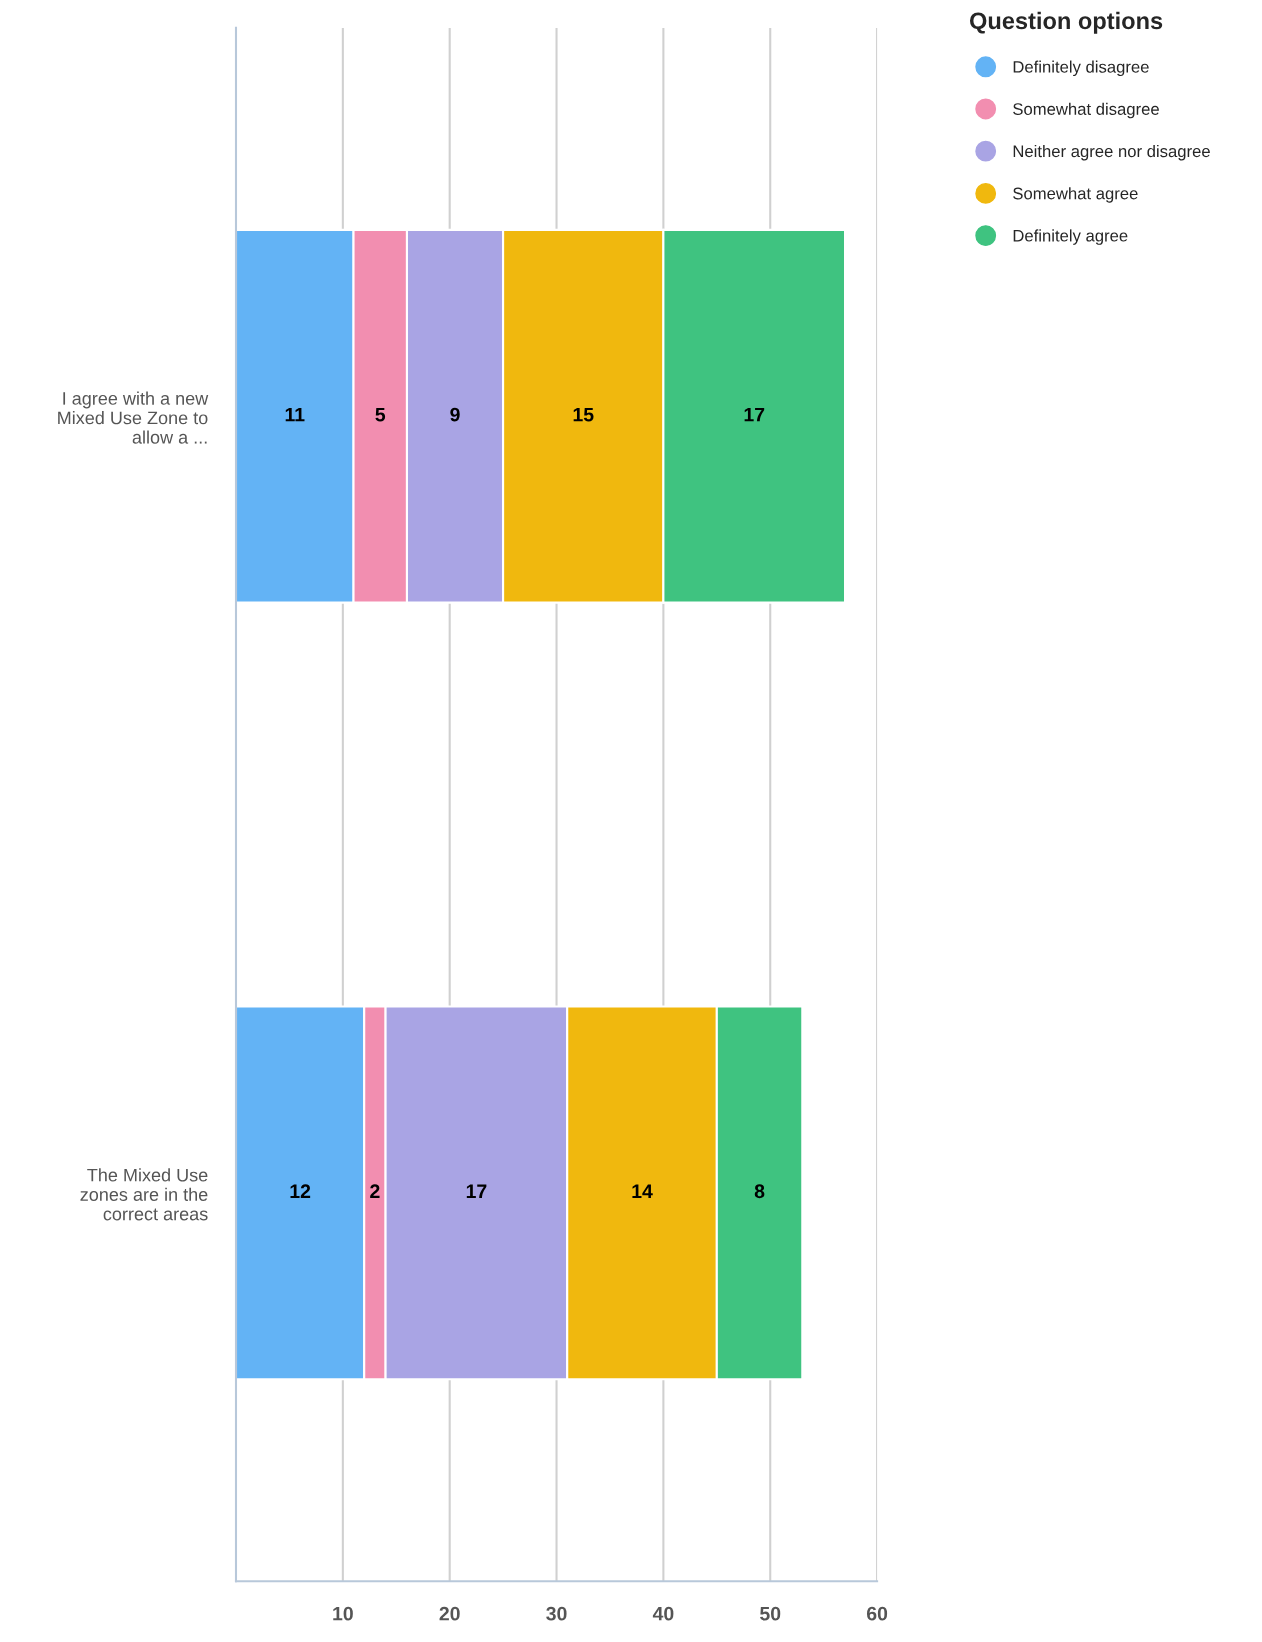  I want to click on data-label: 5, so click(380, 414).